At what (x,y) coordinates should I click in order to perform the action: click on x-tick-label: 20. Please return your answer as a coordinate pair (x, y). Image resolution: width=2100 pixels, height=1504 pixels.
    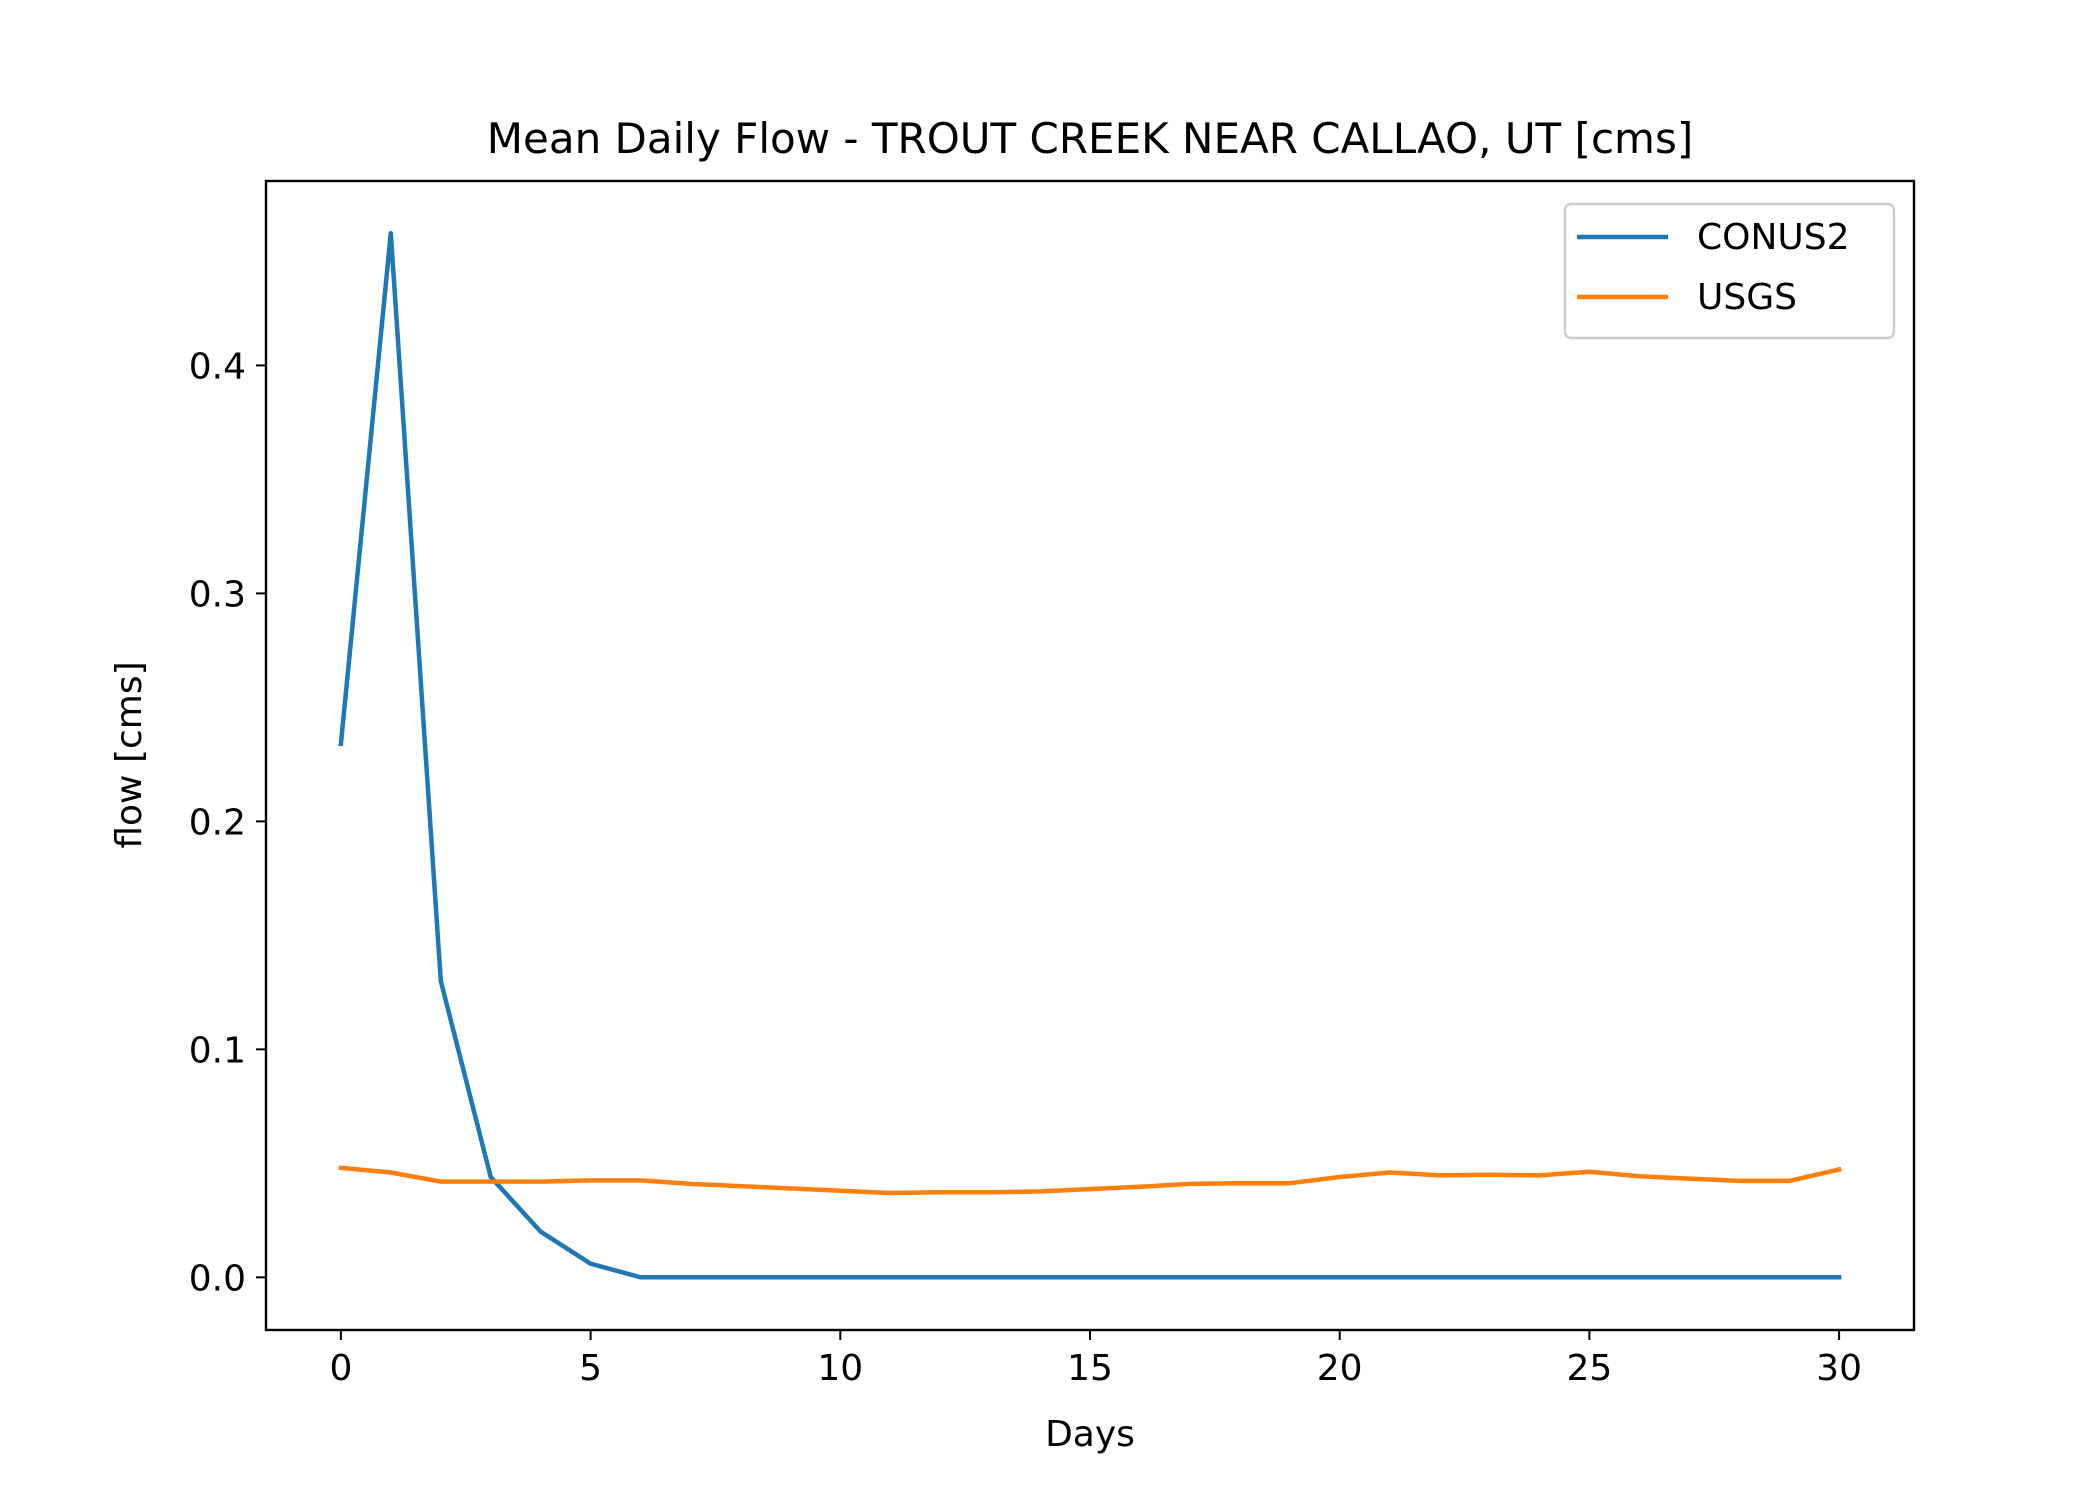
    Looking at the image, I should click on (1340, 1368).